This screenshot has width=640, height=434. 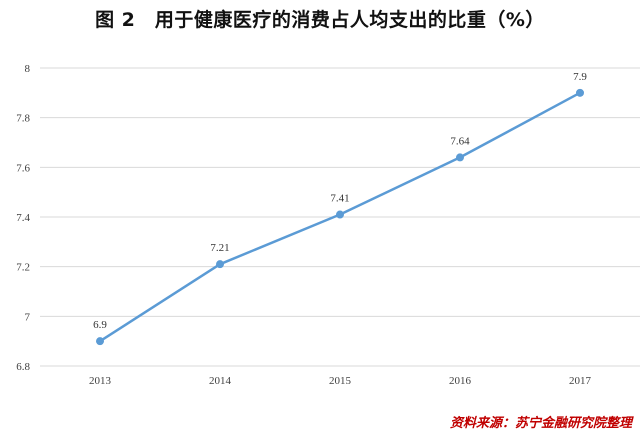 I want to click on data-label: 7.21, so click(x=219, y=248).